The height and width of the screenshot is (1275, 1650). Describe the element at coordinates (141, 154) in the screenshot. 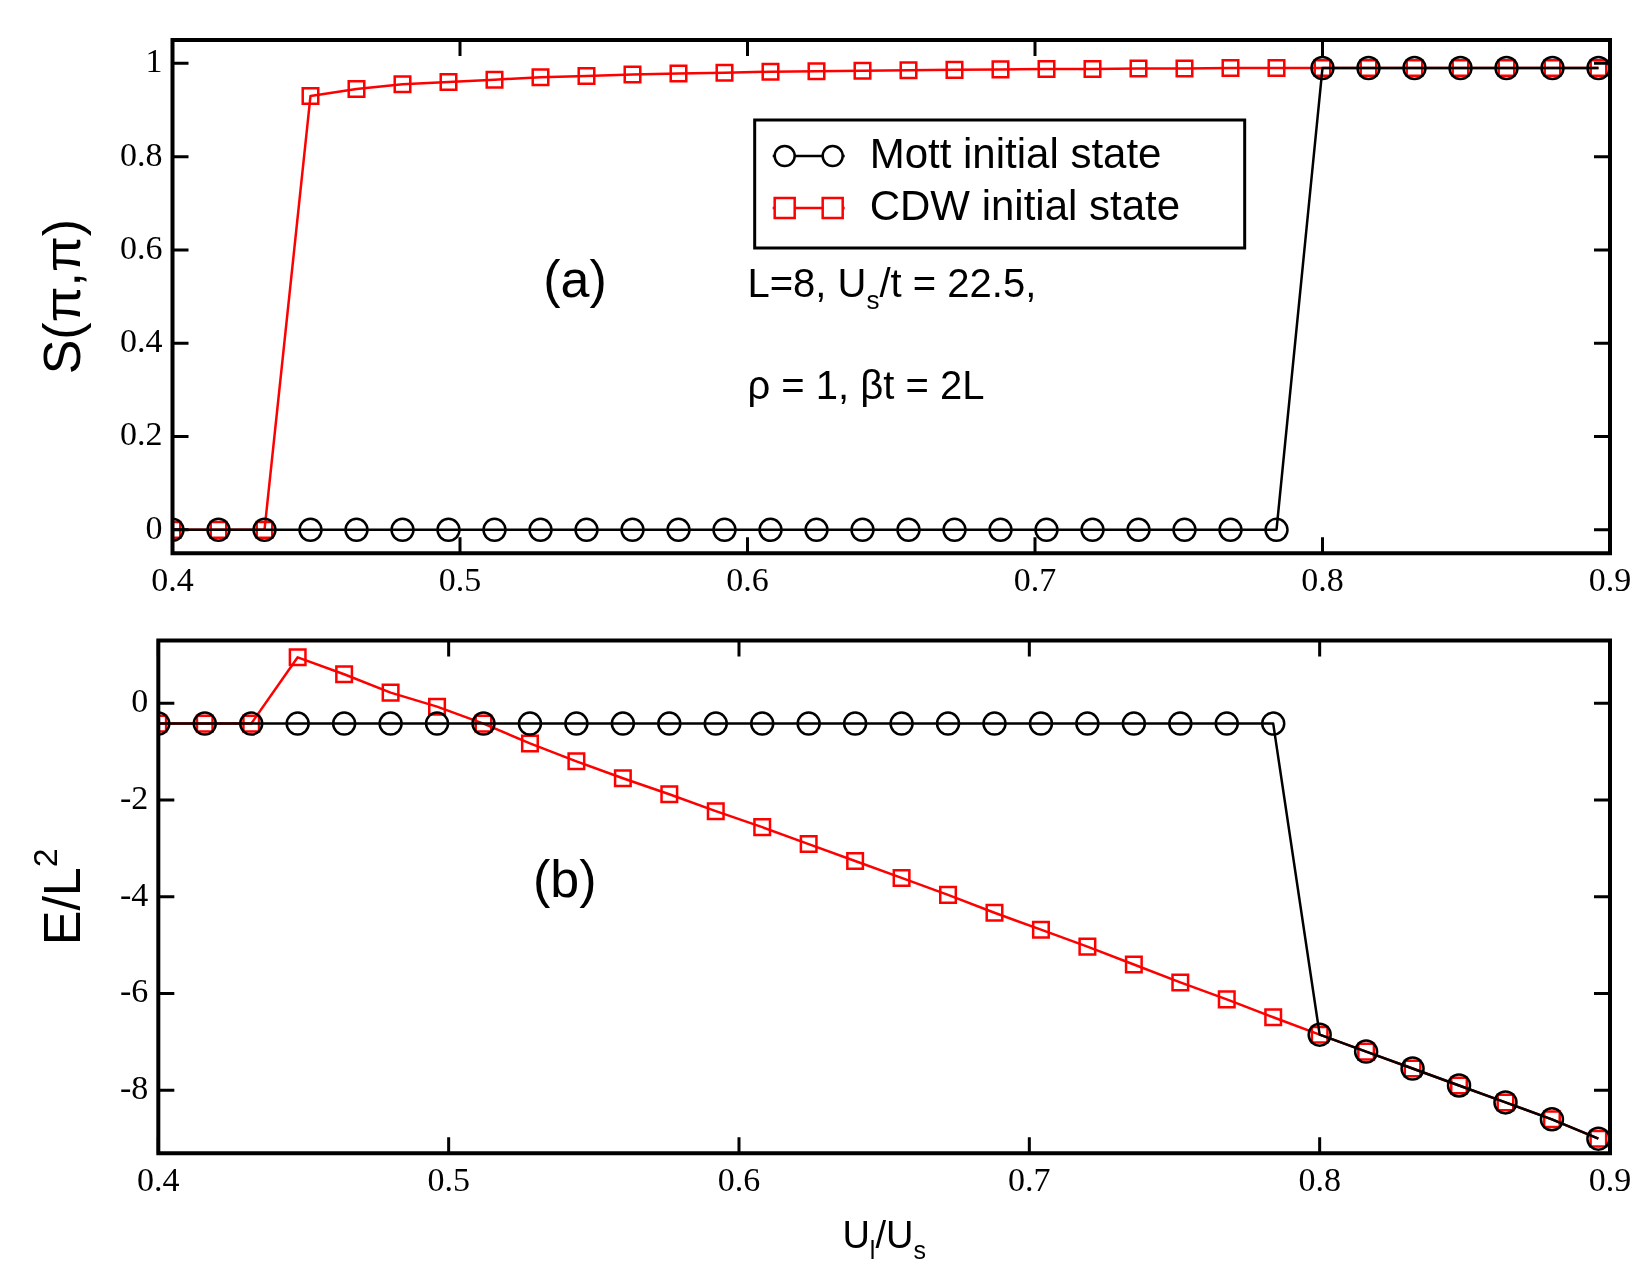

I see `y-tick-label: 0.8` at that location.